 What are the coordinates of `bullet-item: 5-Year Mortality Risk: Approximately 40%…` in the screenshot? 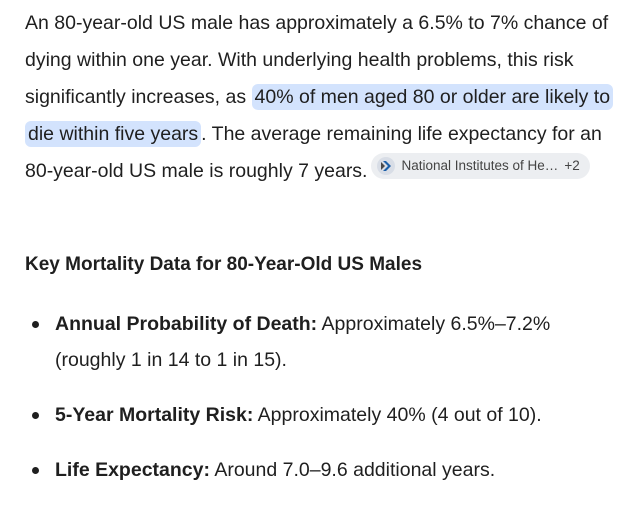 It's located at (315, 415).